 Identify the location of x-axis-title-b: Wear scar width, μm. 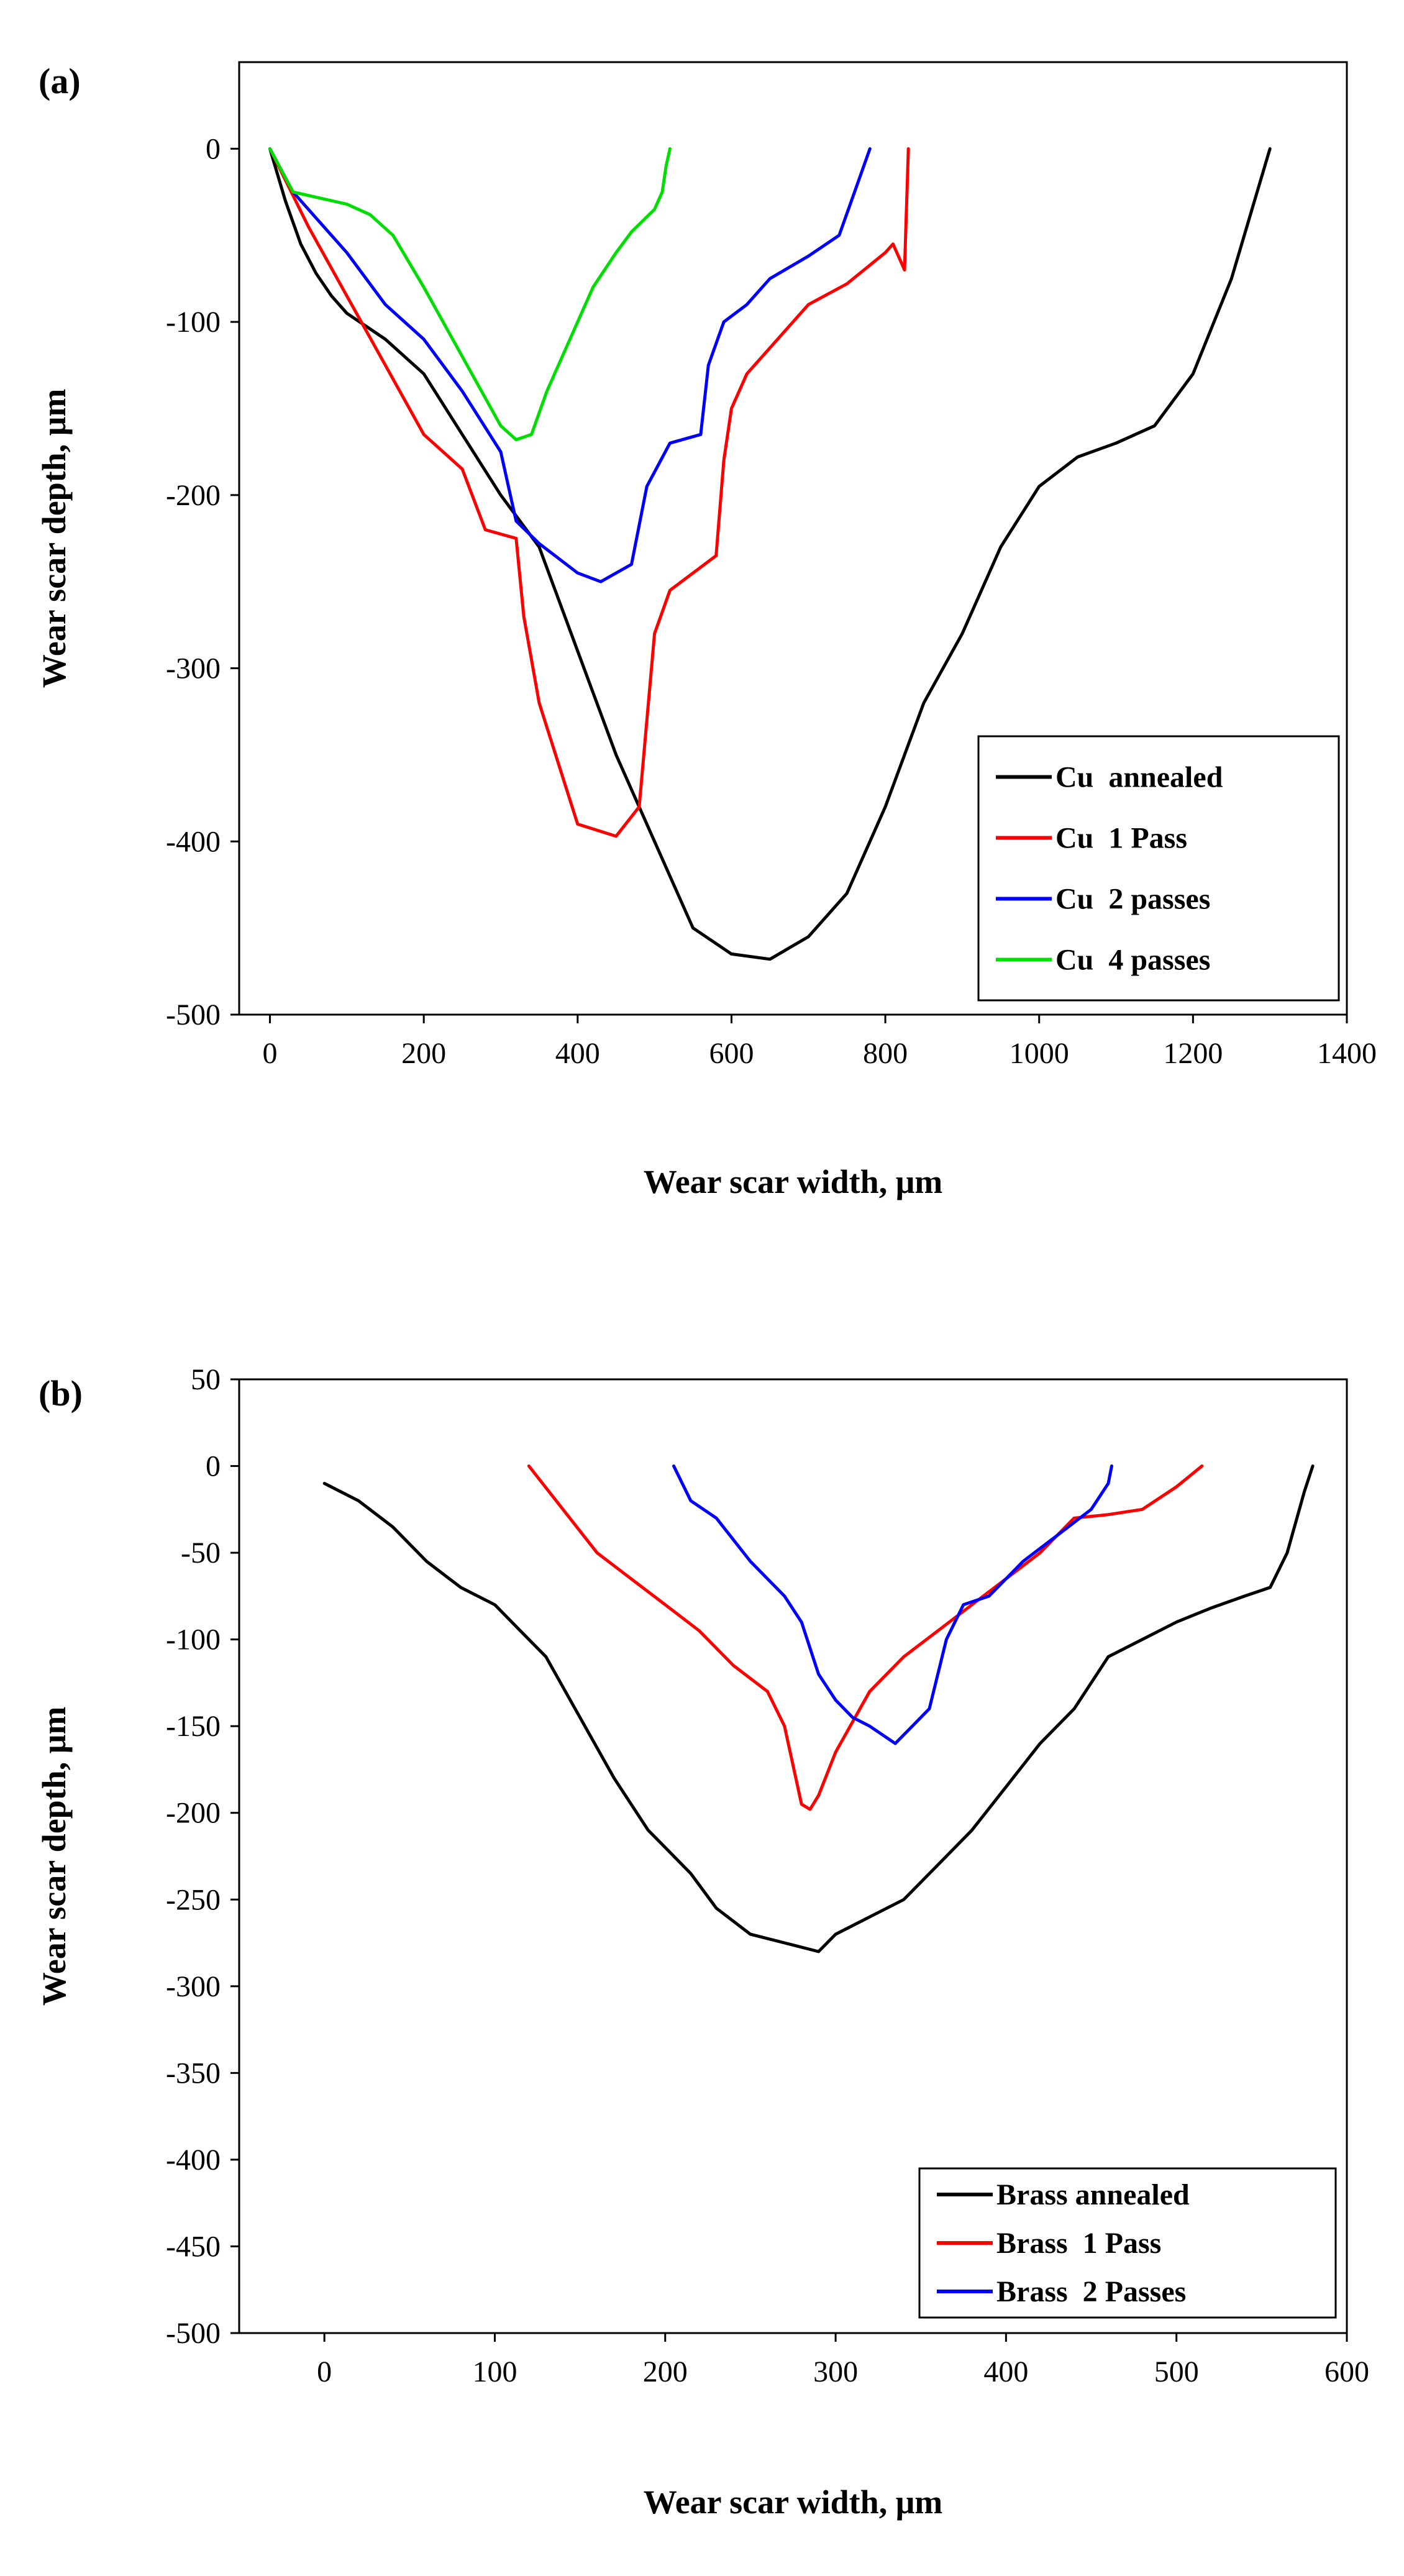
(793, 2502).